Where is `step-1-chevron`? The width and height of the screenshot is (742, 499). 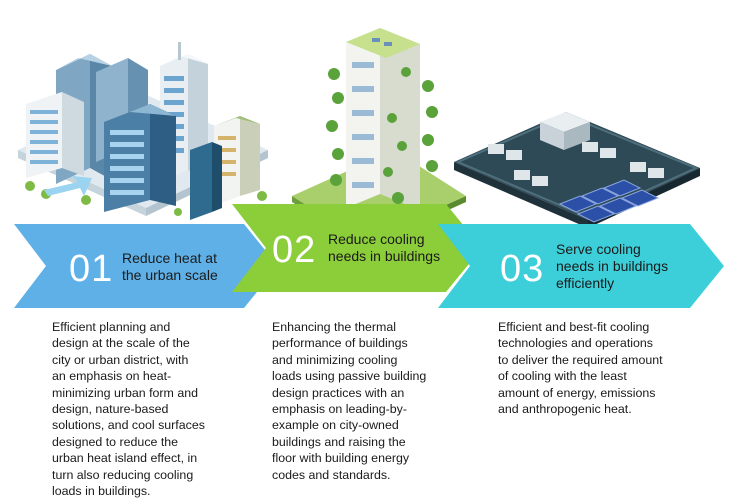
step-1-chevron is located at coordinates (146, 266).